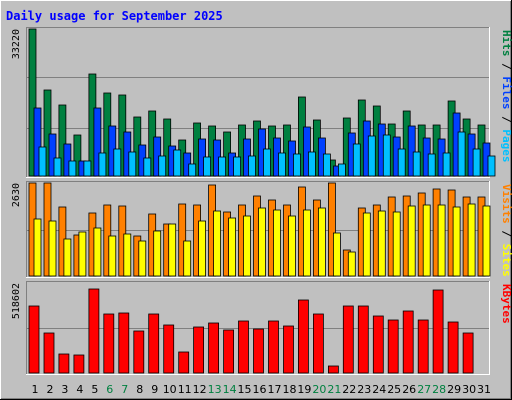 The width and height of the screenshot is (512, 400). What do you see at coordinates (109, 389) in the screenshot?
I see `x-tick-label-day-6: 6` at bounding box center [109, 389].